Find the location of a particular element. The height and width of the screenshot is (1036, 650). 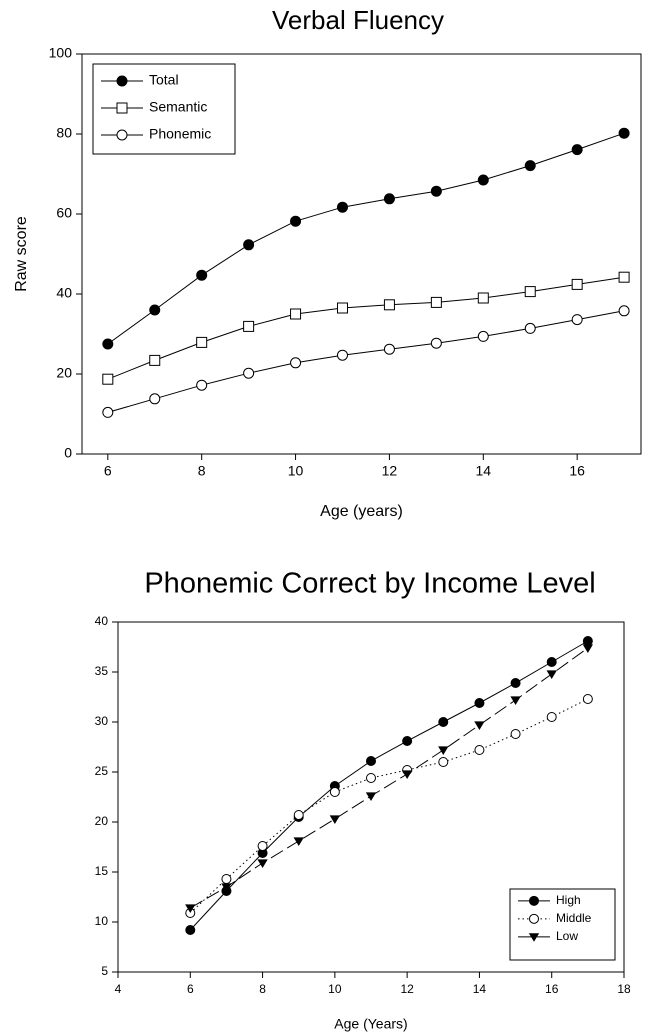

y-tick-label: 5 is located at coordinates (104, 971).